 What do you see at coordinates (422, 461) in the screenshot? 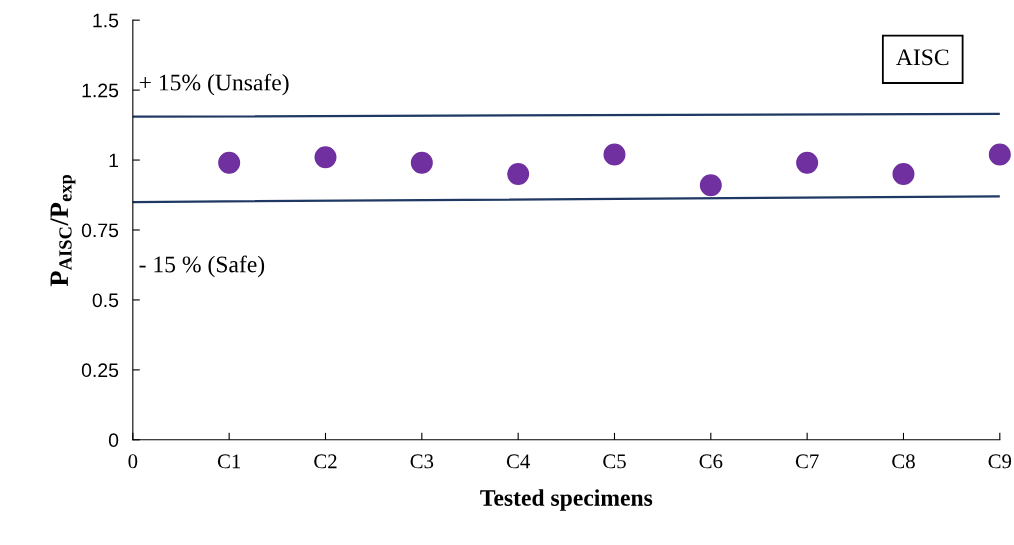
I see `x-tick-label: C3` at bounding box center [422, 461].